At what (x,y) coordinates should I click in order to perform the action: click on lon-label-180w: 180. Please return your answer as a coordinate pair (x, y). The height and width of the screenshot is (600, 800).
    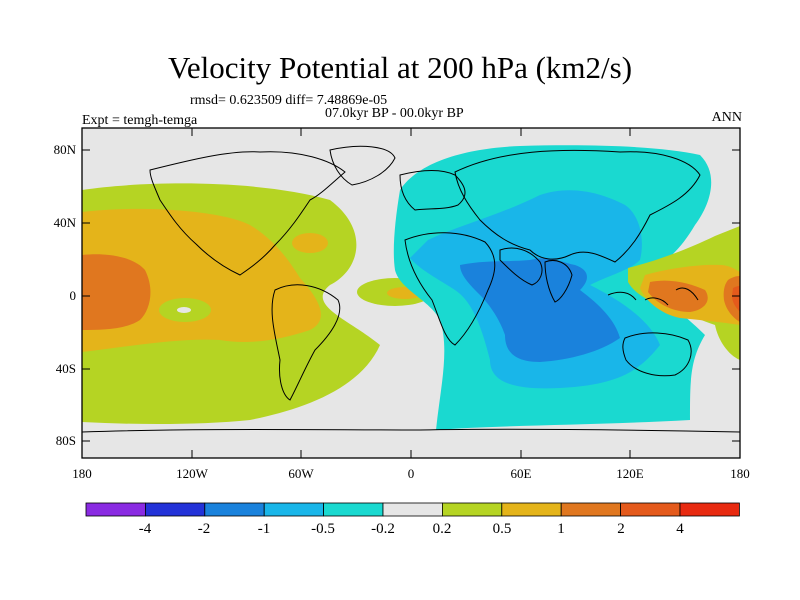
    Looking at the image, I should click on (82, 473).